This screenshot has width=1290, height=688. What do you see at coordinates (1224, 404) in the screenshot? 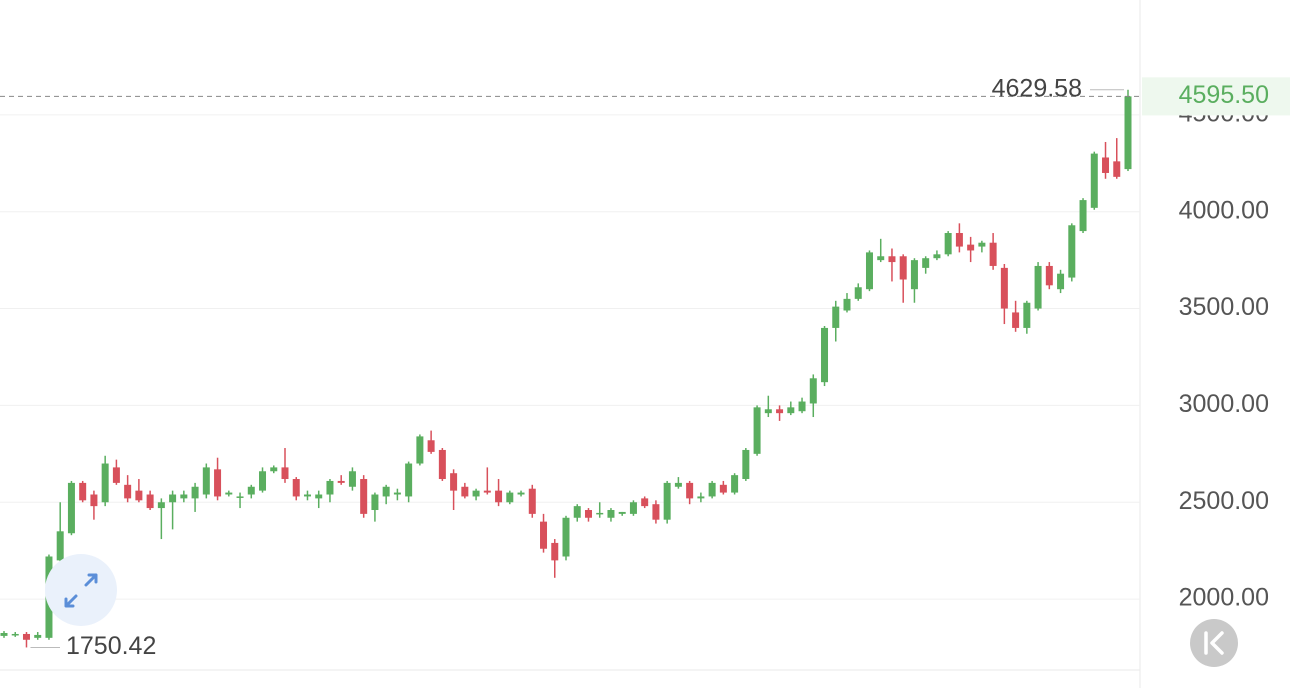
I see `y-tick-label: 3000.00` at bounding box center [1224, 404].